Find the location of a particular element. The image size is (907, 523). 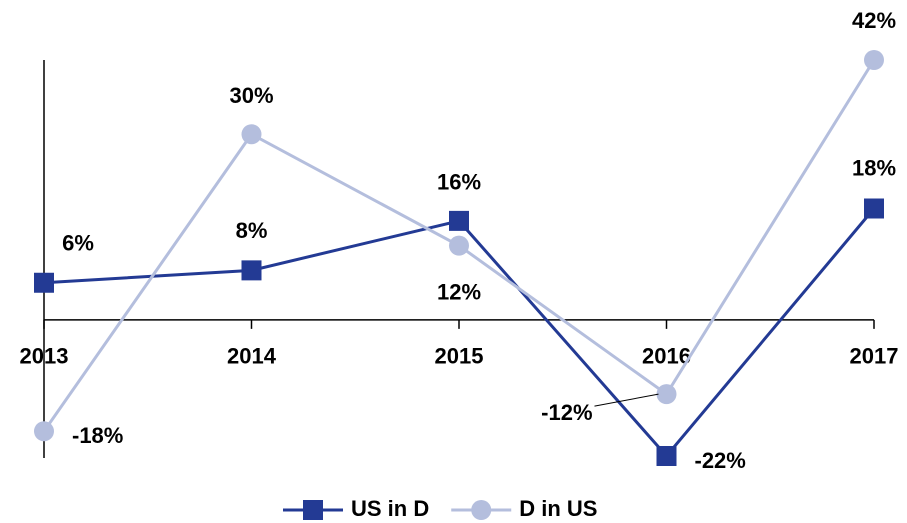

legend-label: US in D is located at coordinates (390, 508).